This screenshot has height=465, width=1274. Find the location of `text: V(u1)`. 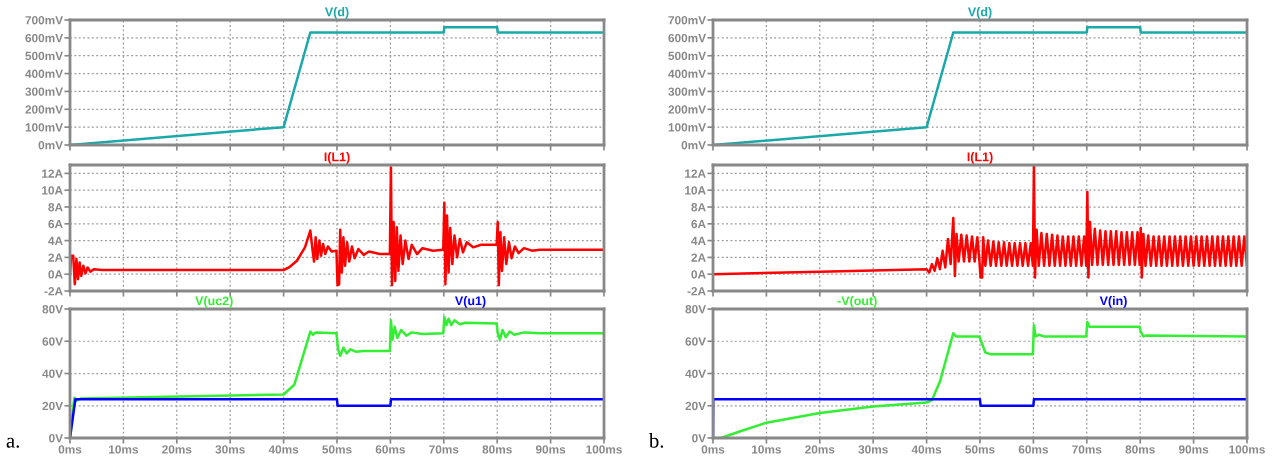

text: V(u1) is located at coordinates (470, 302).